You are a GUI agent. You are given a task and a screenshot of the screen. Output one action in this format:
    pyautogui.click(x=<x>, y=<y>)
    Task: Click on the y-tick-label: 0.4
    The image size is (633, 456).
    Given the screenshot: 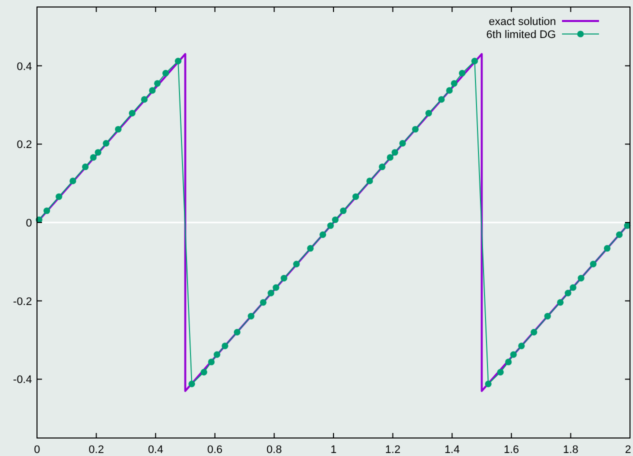 What is the action you would take?
    pyautogui.click(x=24, y=66)
    